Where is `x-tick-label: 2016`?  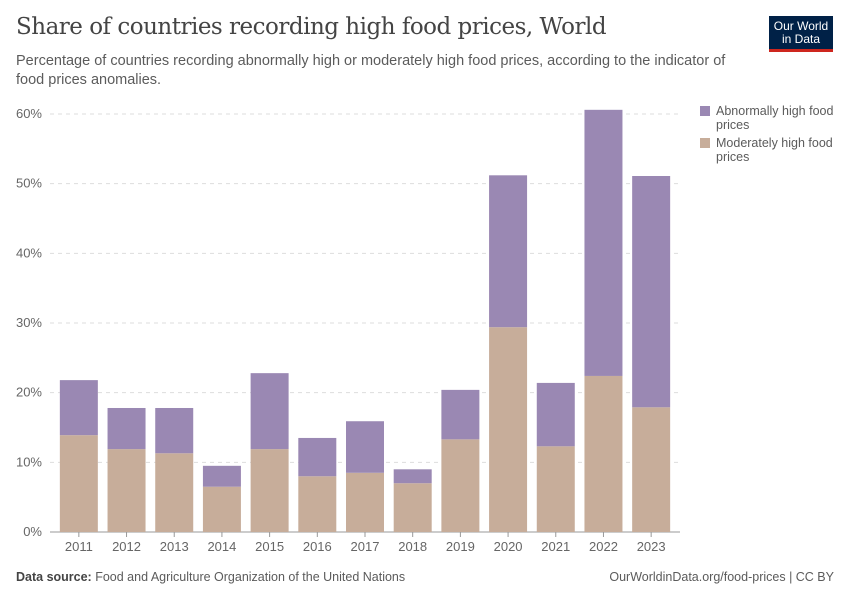 x-tick-label: 2016 is located at coordinates (317, 546).